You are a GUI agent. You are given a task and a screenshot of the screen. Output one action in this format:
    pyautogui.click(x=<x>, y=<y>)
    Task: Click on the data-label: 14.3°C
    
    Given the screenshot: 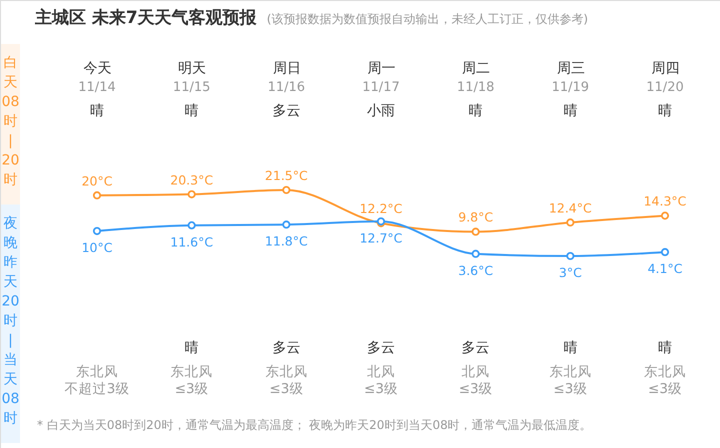 What is the action you would take?
    pyautogui.click(x=665, y=201)
    